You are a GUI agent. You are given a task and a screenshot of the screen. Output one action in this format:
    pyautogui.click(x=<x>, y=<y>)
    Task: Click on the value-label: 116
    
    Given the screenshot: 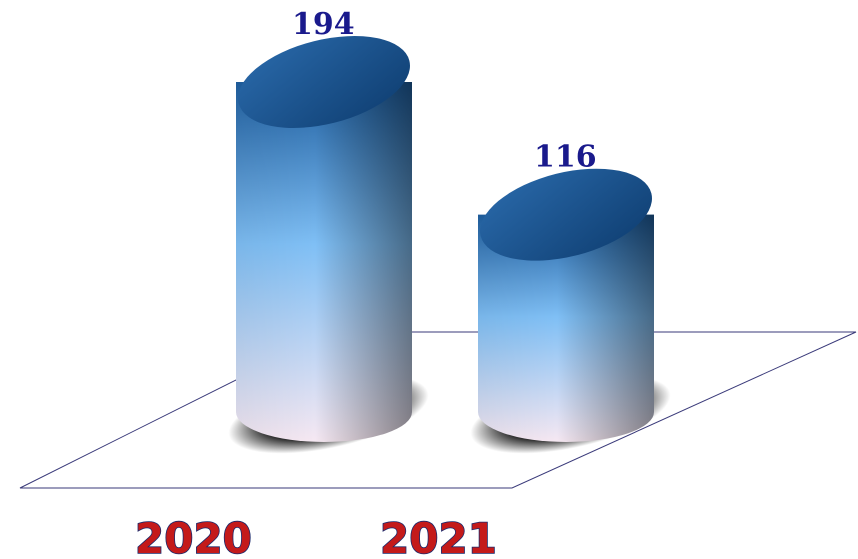 What is the action you would take?
    pyautogui.click(x=565, y=157)
    